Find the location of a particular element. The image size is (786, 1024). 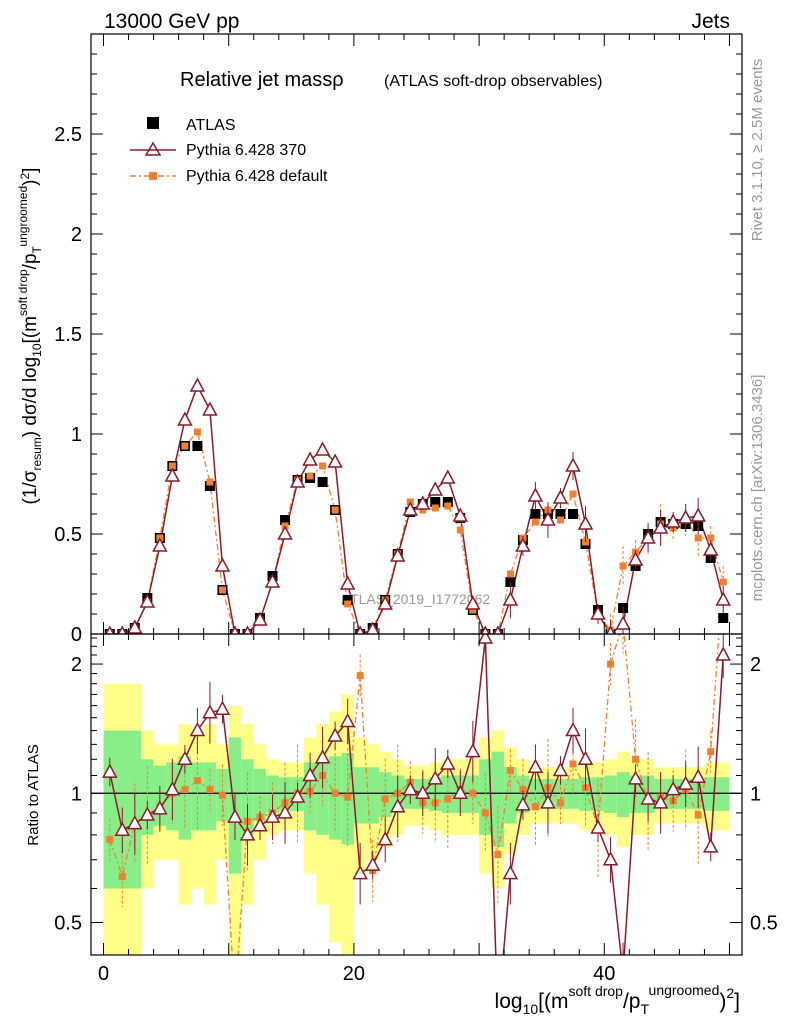

y-tick-label-main: 1.5 is located at coordinates (68, 335).